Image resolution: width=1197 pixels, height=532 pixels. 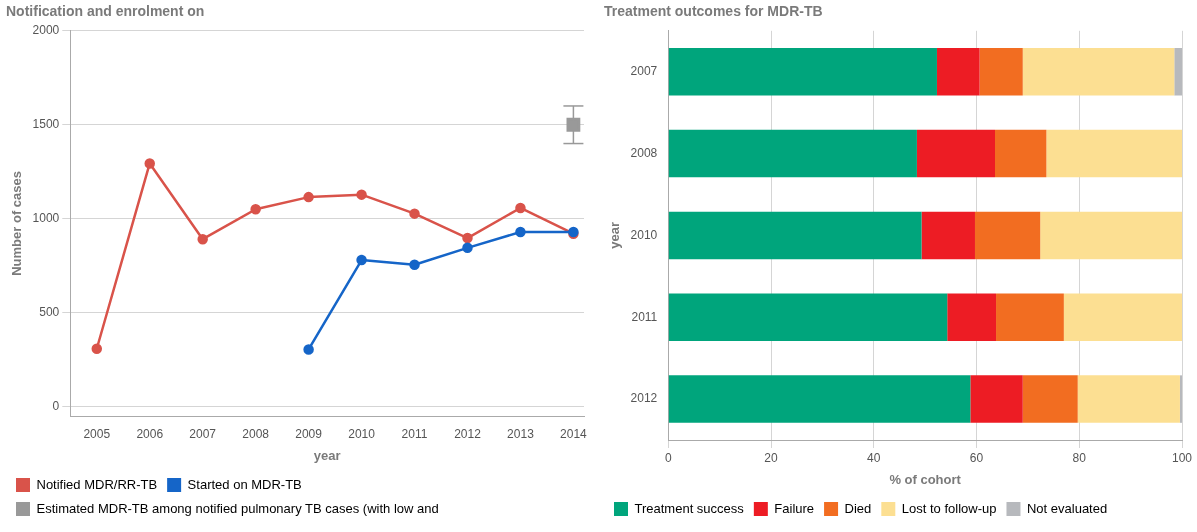 I want to click on y-tick-label: 1500, so click(x=46, y=124).